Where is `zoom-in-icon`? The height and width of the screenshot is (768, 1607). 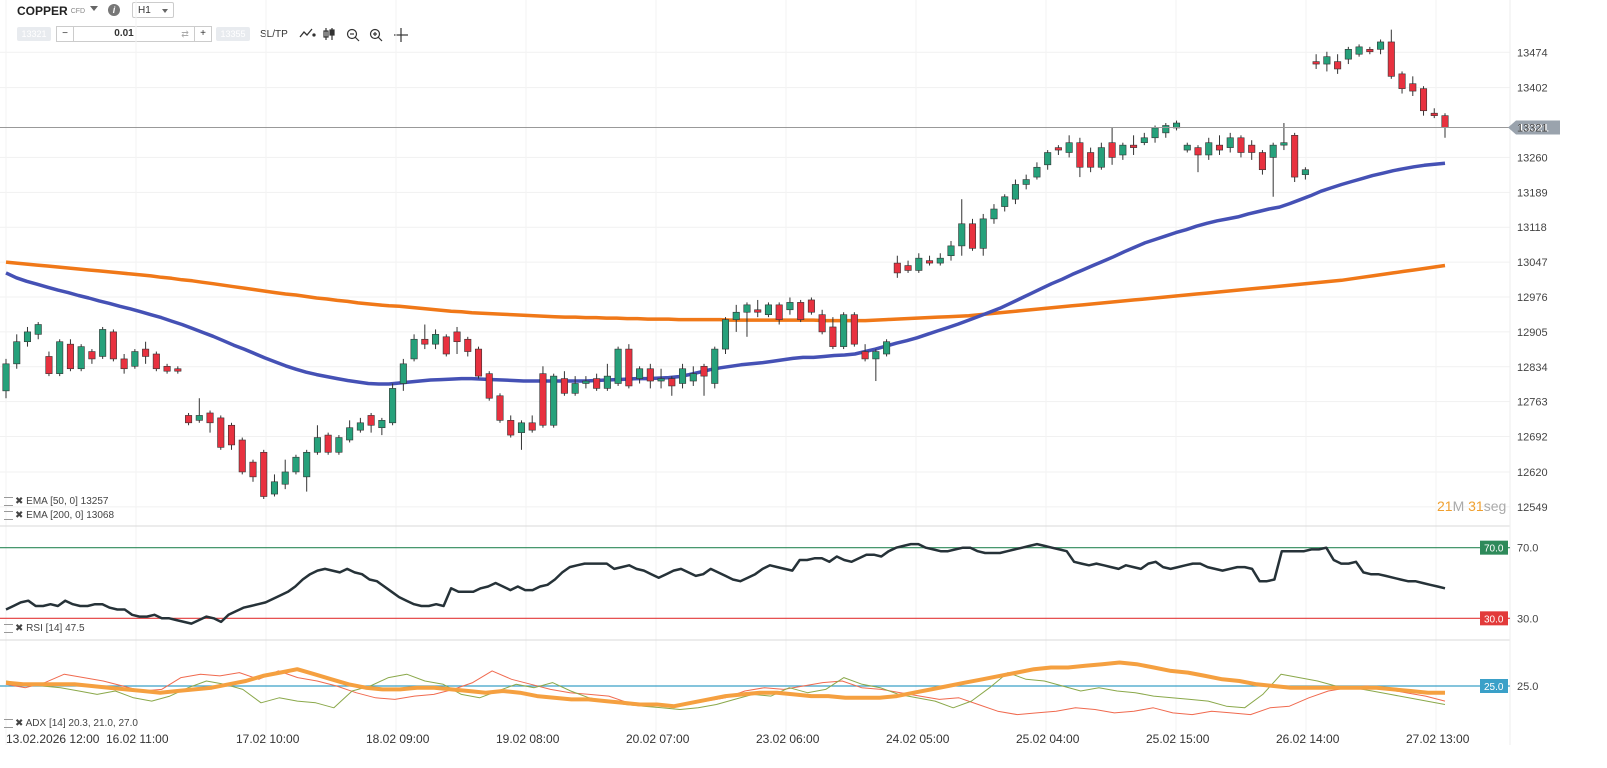
zoom-in-icon is located at coordinates (376, 35).